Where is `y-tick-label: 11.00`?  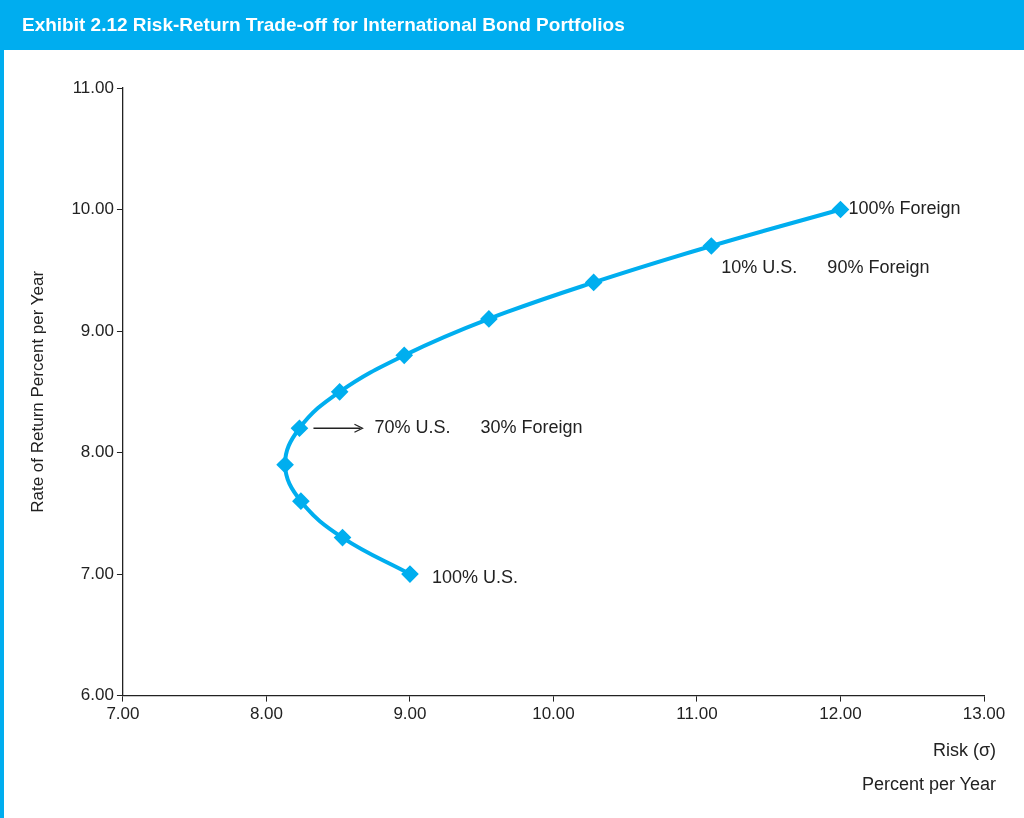
y-tick-label: 11.00 is located at coordinates (93, 87).